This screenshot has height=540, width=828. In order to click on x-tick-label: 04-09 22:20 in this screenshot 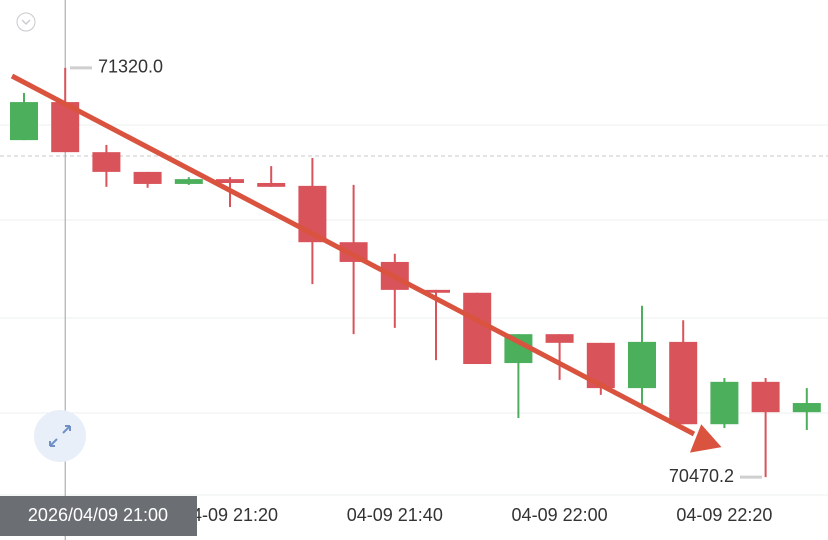, I will do `click(724, 515)`.